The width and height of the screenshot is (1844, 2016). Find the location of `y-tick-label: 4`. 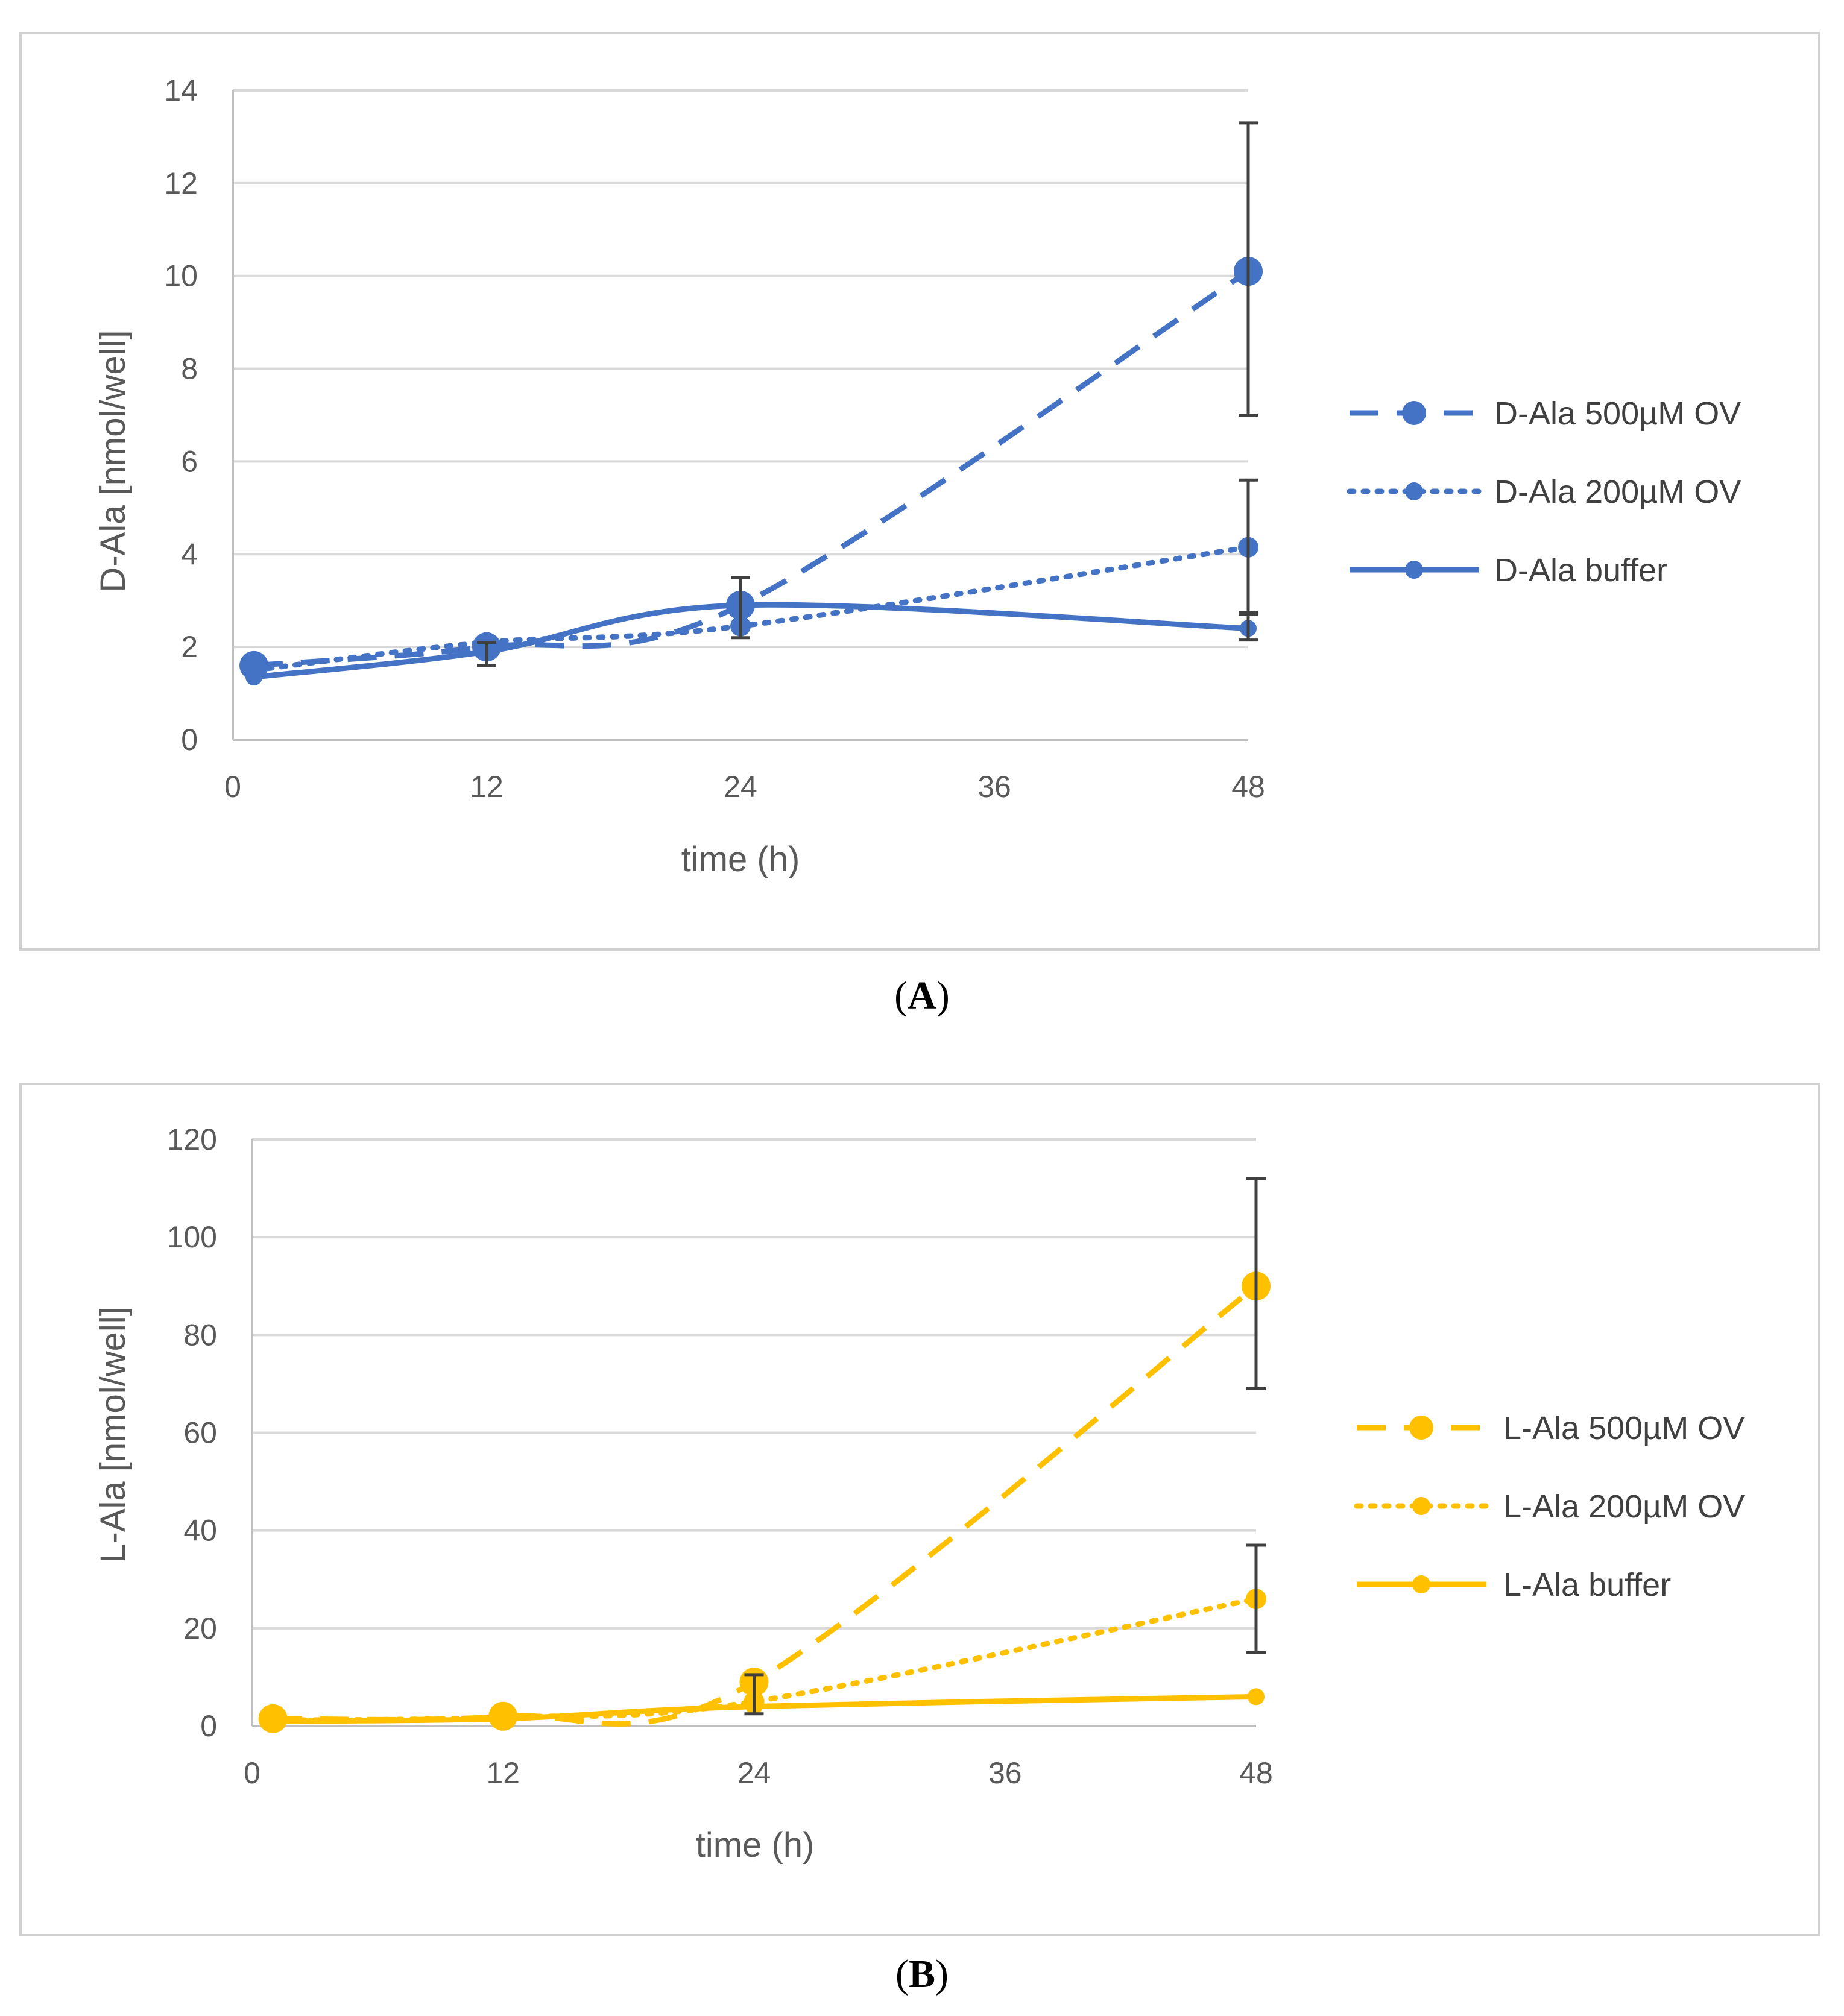

y-tick-label: 4 is located at coordinates (190, 554).